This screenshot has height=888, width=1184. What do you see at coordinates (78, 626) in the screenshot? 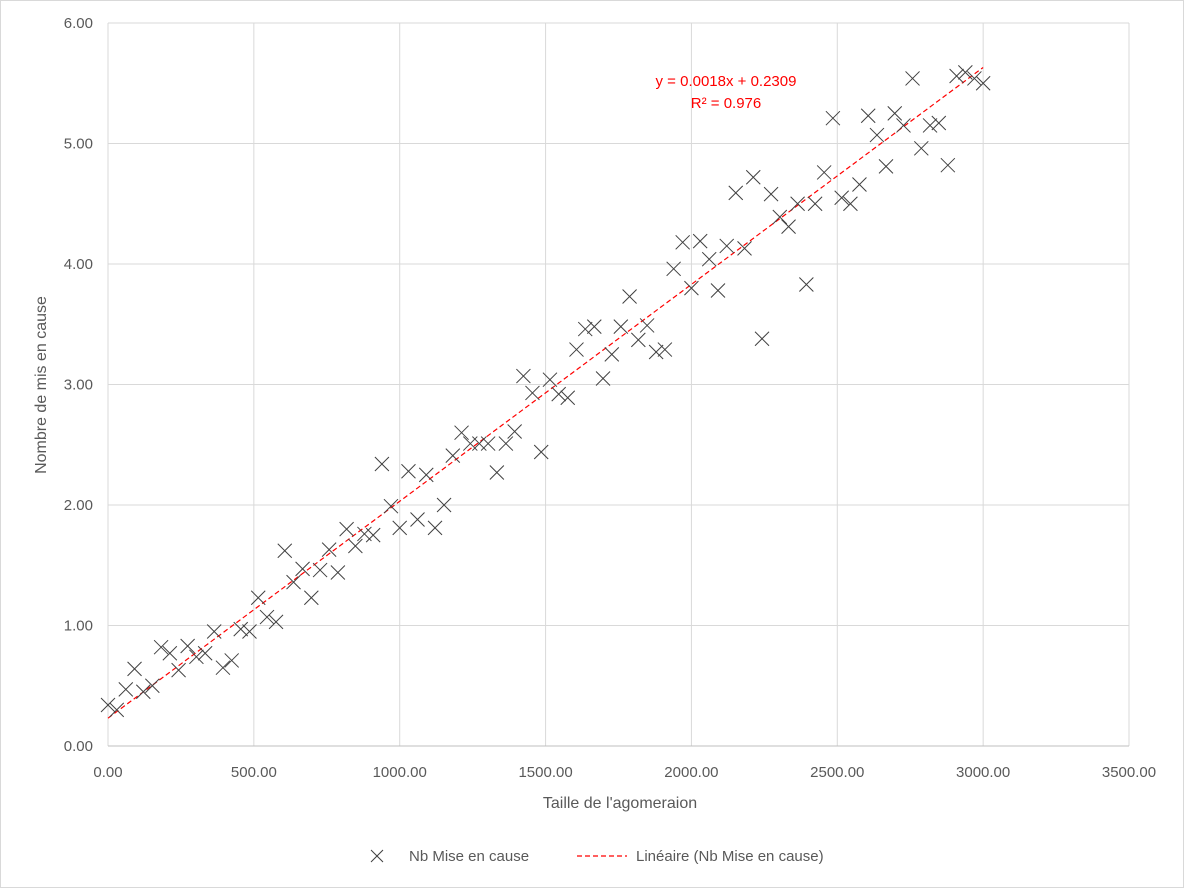
I see `y-tick-label: 1.00` at bounding box center [78, 626].